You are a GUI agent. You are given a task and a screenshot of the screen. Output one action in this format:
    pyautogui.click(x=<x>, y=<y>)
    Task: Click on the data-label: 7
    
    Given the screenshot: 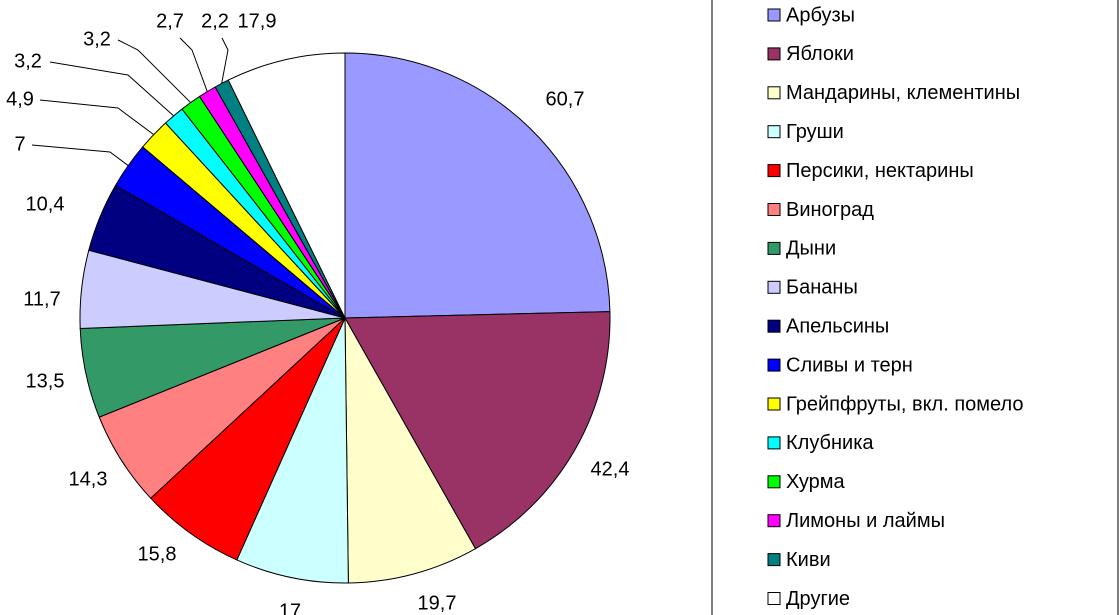 What is the action you would take?
    pyautogui.click(x=19, y=144)
    